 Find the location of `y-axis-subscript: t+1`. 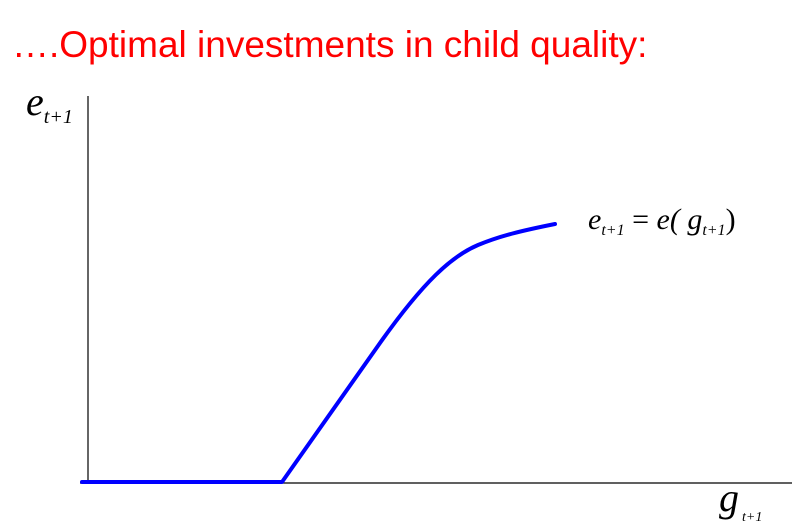

y-axis-subscript: t+1 is located at coordinates (58, 117).